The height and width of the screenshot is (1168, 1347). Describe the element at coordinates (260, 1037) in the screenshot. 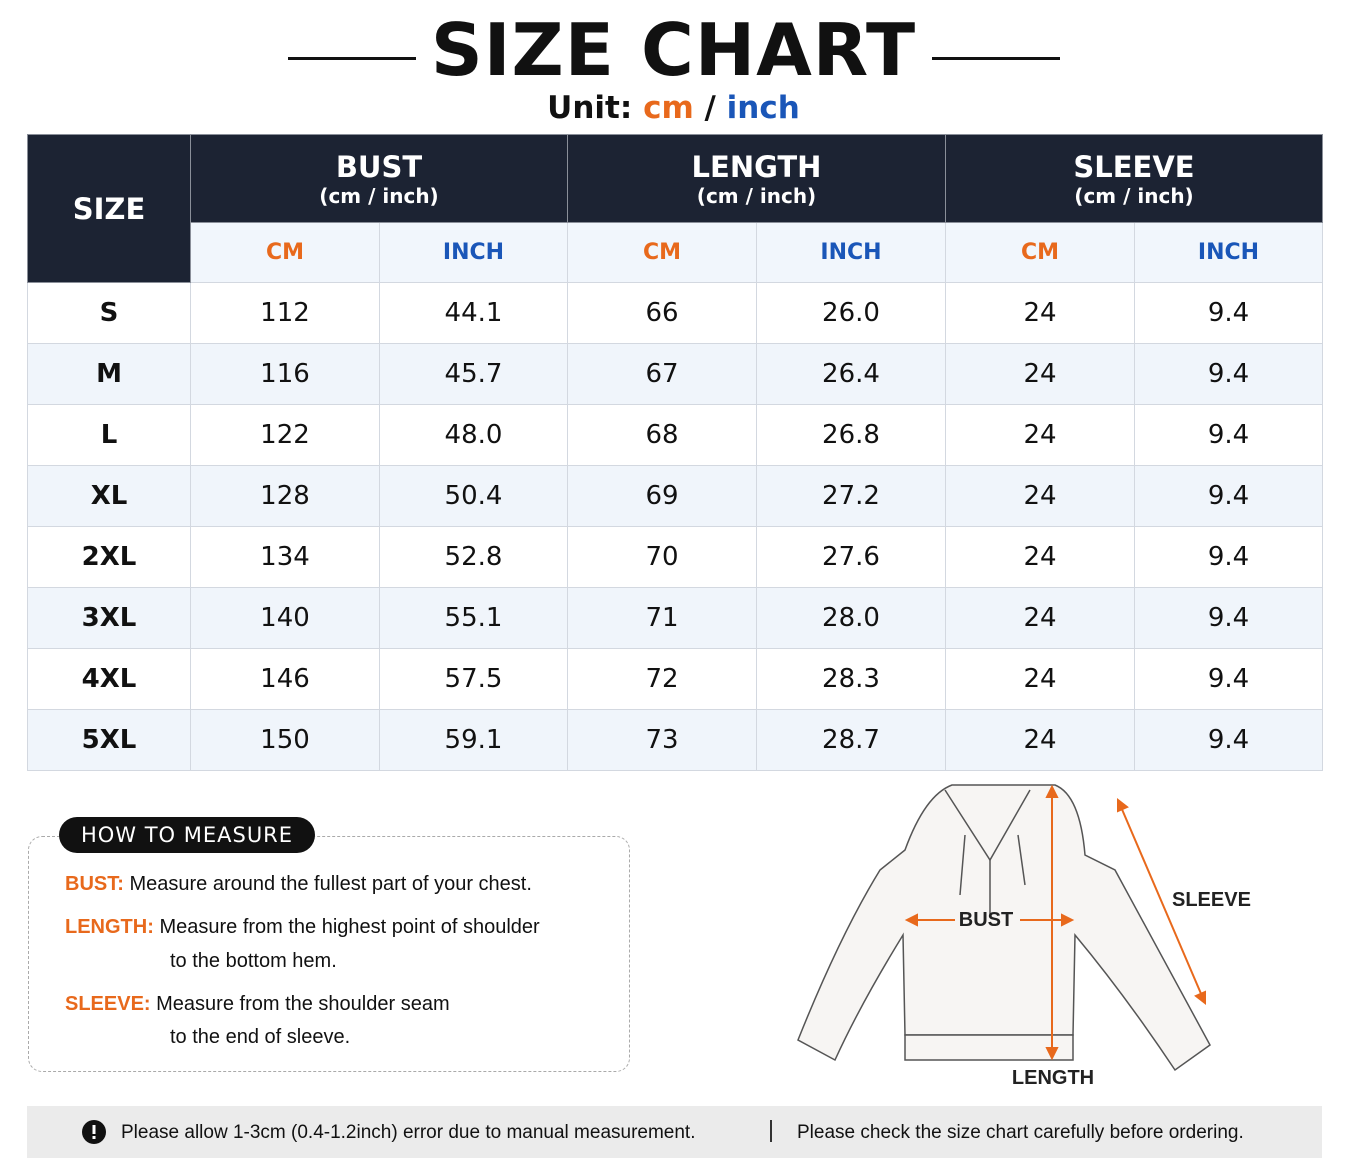

I see `measure-line: to the end of sleeve.` at that location.